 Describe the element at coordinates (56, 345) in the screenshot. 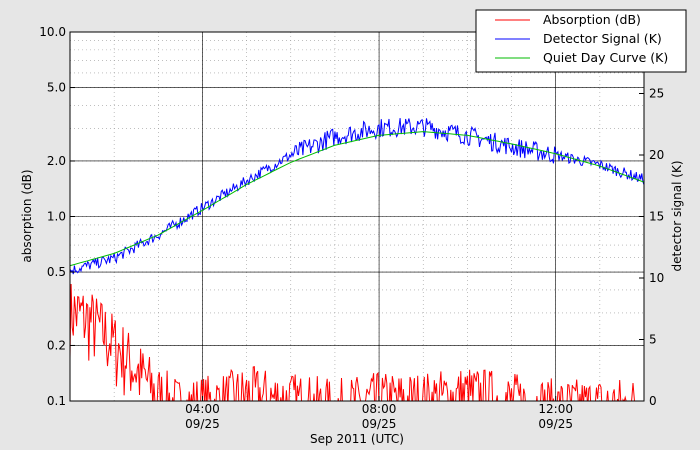

I see `y-left-tick-label: 0.2` at that location.